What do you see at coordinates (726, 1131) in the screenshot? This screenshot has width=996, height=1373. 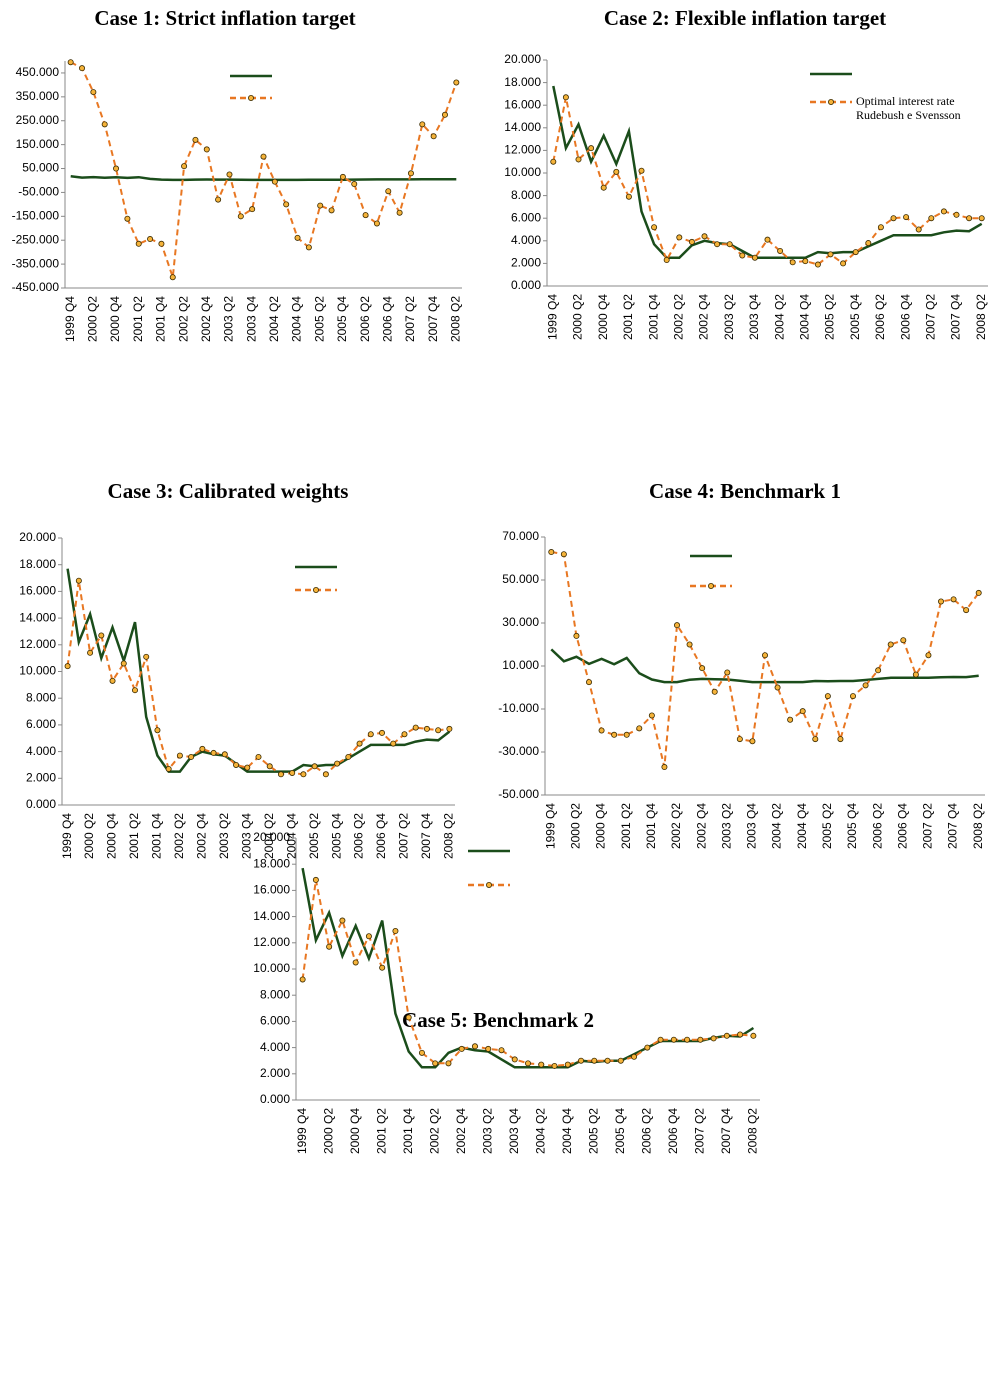 I see `x-tick-label: 2007 Q4` at bounding box center [726, 1131].